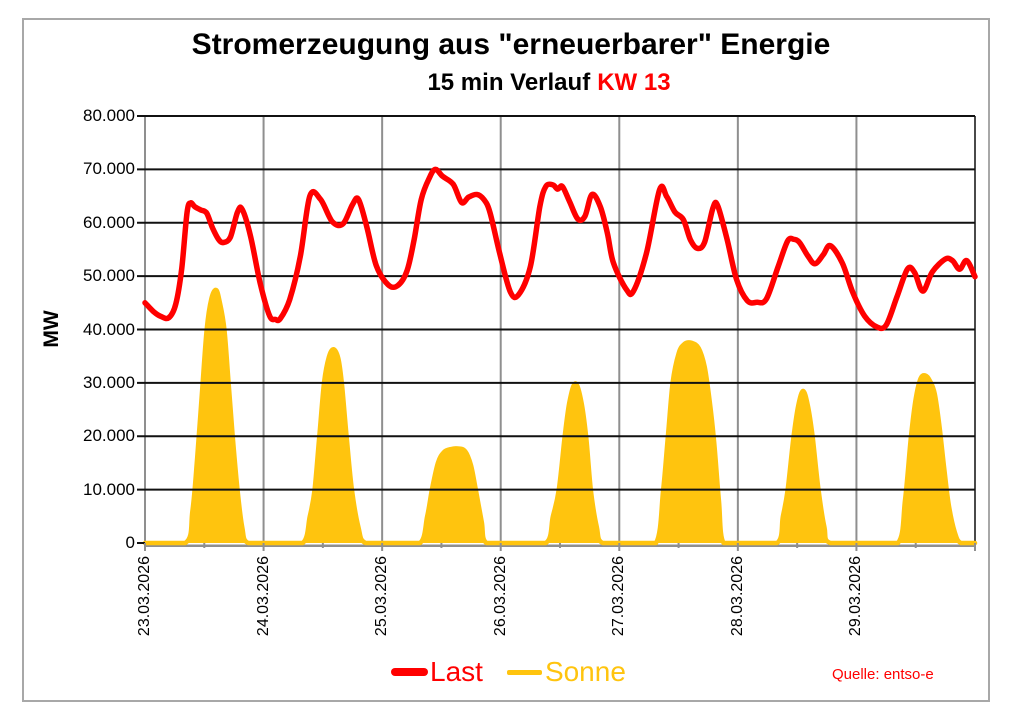  What do you see at coordinates (109, 276) in the screenshot?
I see `y-tick-label: 50.000` at bounding box center [109, 276].